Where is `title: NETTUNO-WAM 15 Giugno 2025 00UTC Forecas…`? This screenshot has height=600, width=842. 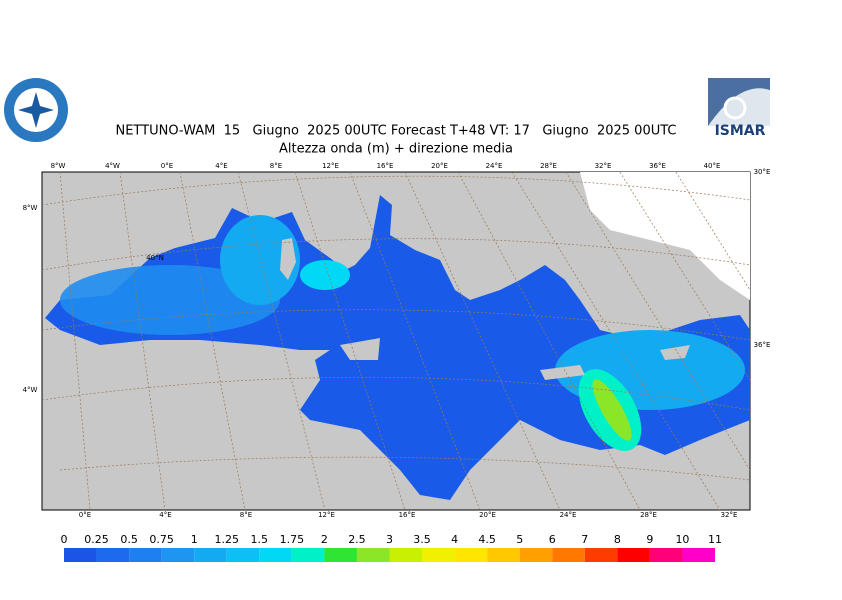
title: NETTUNO-WAM 15 Giugno 2025 00UTC Forecas… is located at coordinates (395, 131).